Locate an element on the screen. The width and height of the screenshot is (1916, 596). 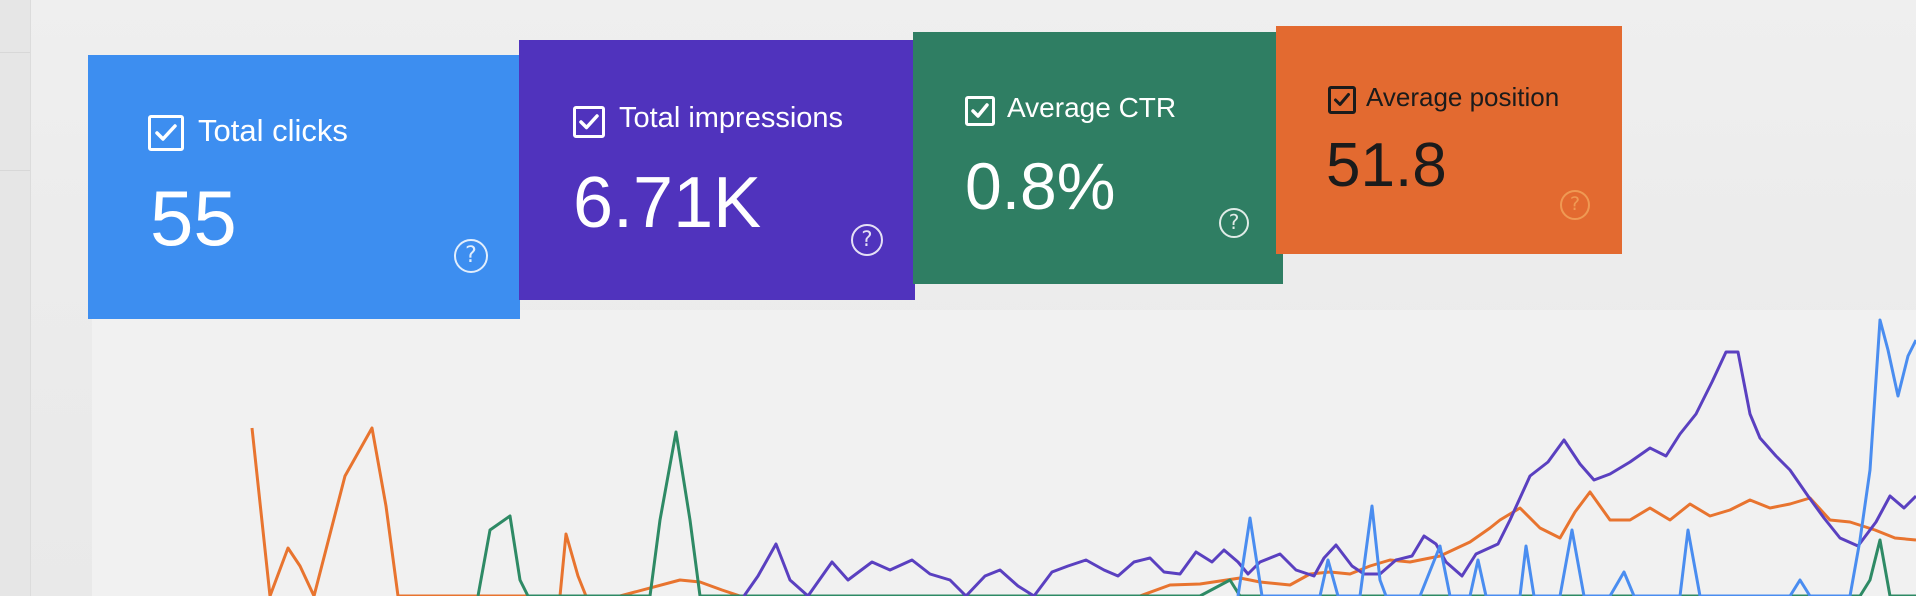
metric-value: 55 is located at coordinates (193, 218).